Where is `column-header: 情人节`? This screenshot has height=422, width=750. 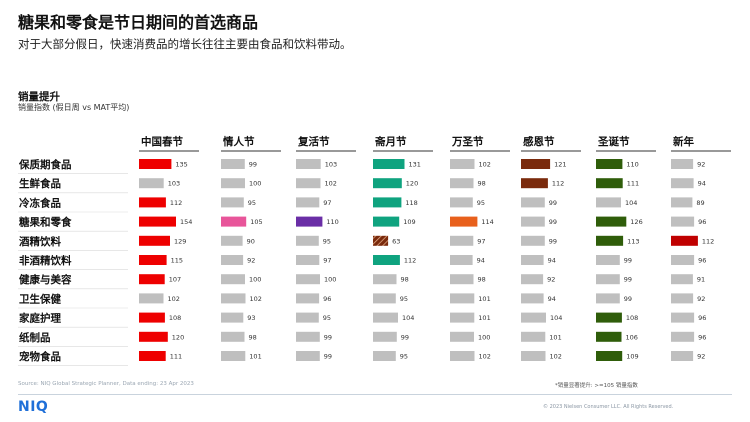
column-header: 情人节 is located at coordinates (239, 141).